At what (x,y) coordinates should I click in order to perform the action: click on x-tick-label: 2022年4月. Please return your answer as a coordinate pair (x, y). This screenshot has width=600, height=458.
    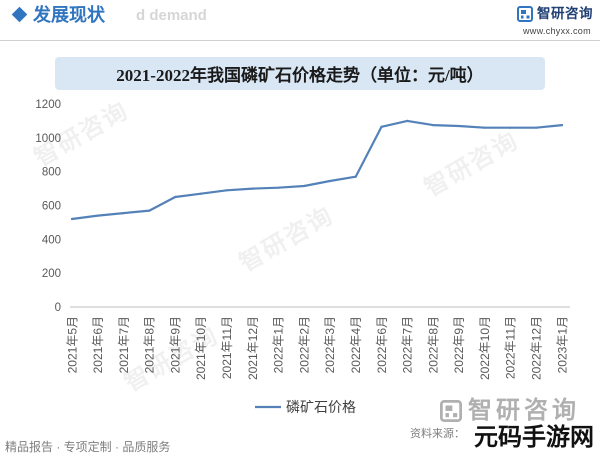
    Looking at the image, I should click on (356, 344).